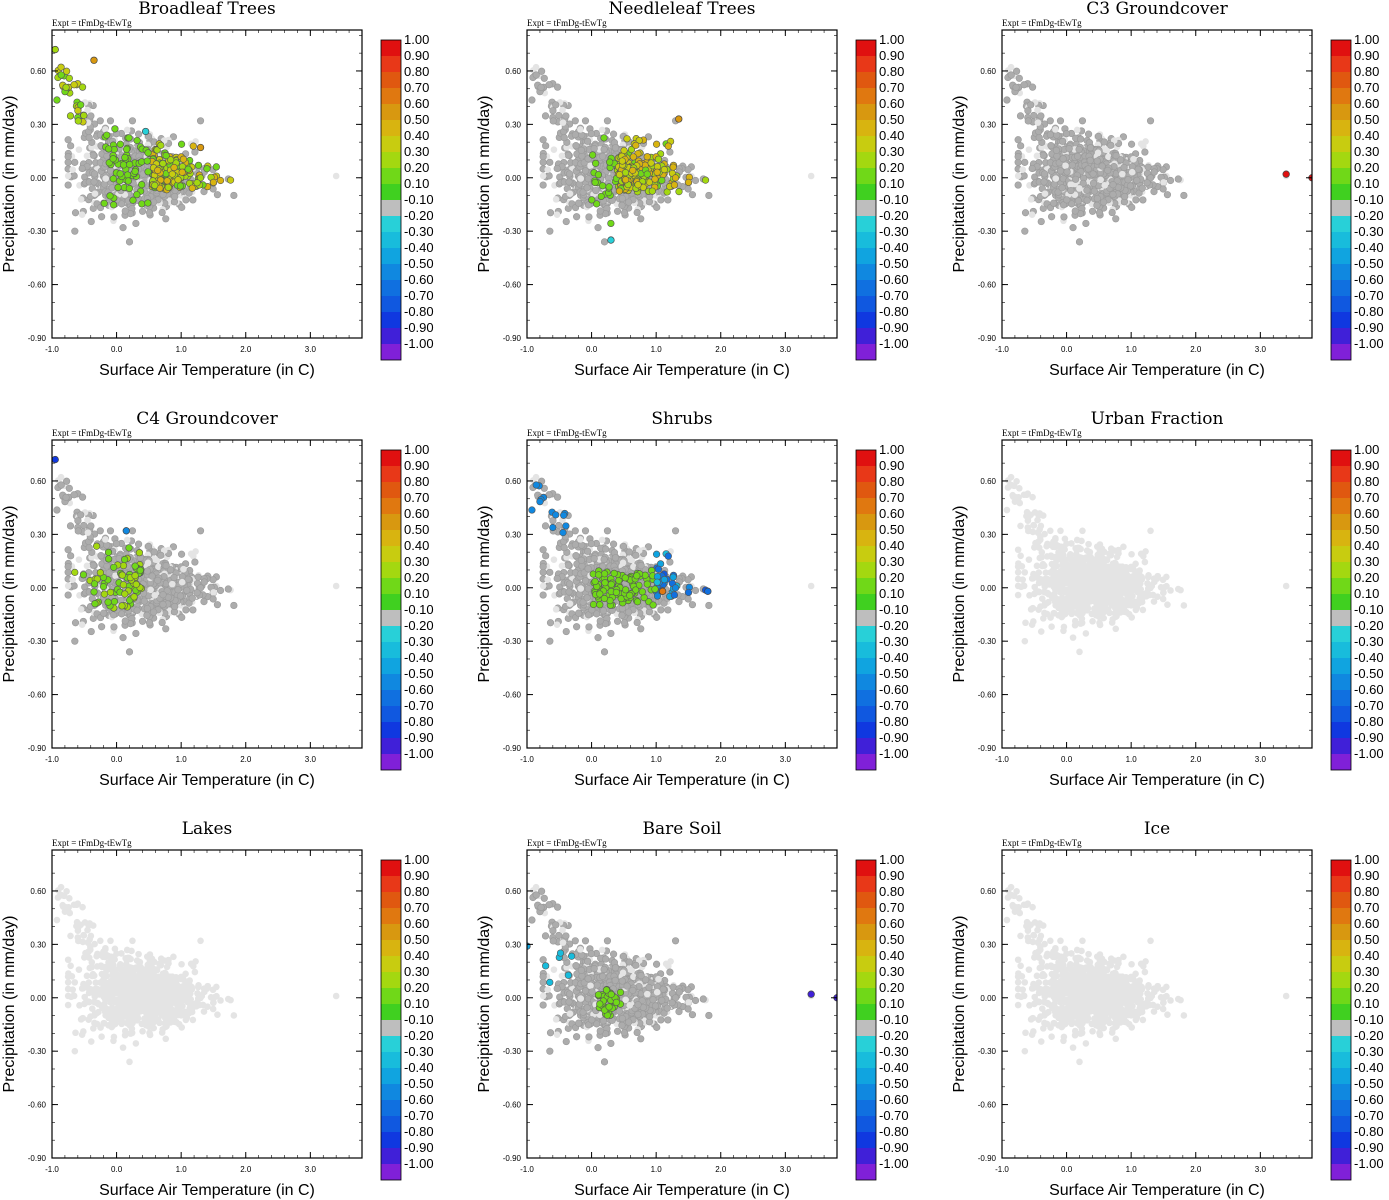 The height and width of the screenshot is (1200, 1389). I want to click on colorbar-label: 1.00, so click(416, 39).